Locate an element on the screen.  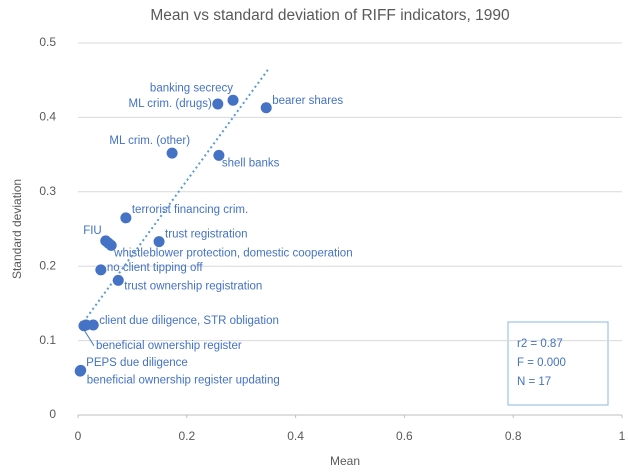
data-label: no client tipping off is located at coordinates (155, 268).